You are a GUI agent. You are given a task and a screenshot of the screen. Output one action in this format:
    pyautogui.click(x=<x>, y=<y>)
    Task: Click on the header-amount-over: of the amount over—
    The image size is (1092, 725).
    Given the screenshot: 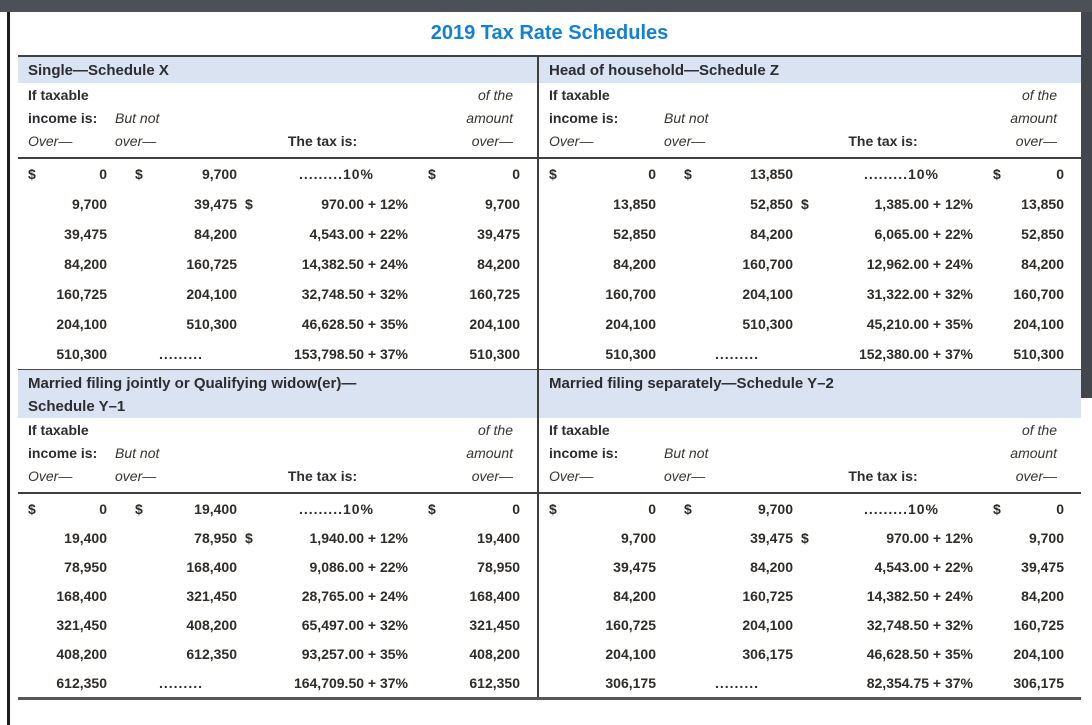 What is the action you would take?
    pyautogui.click(x=1027, y=455)
    